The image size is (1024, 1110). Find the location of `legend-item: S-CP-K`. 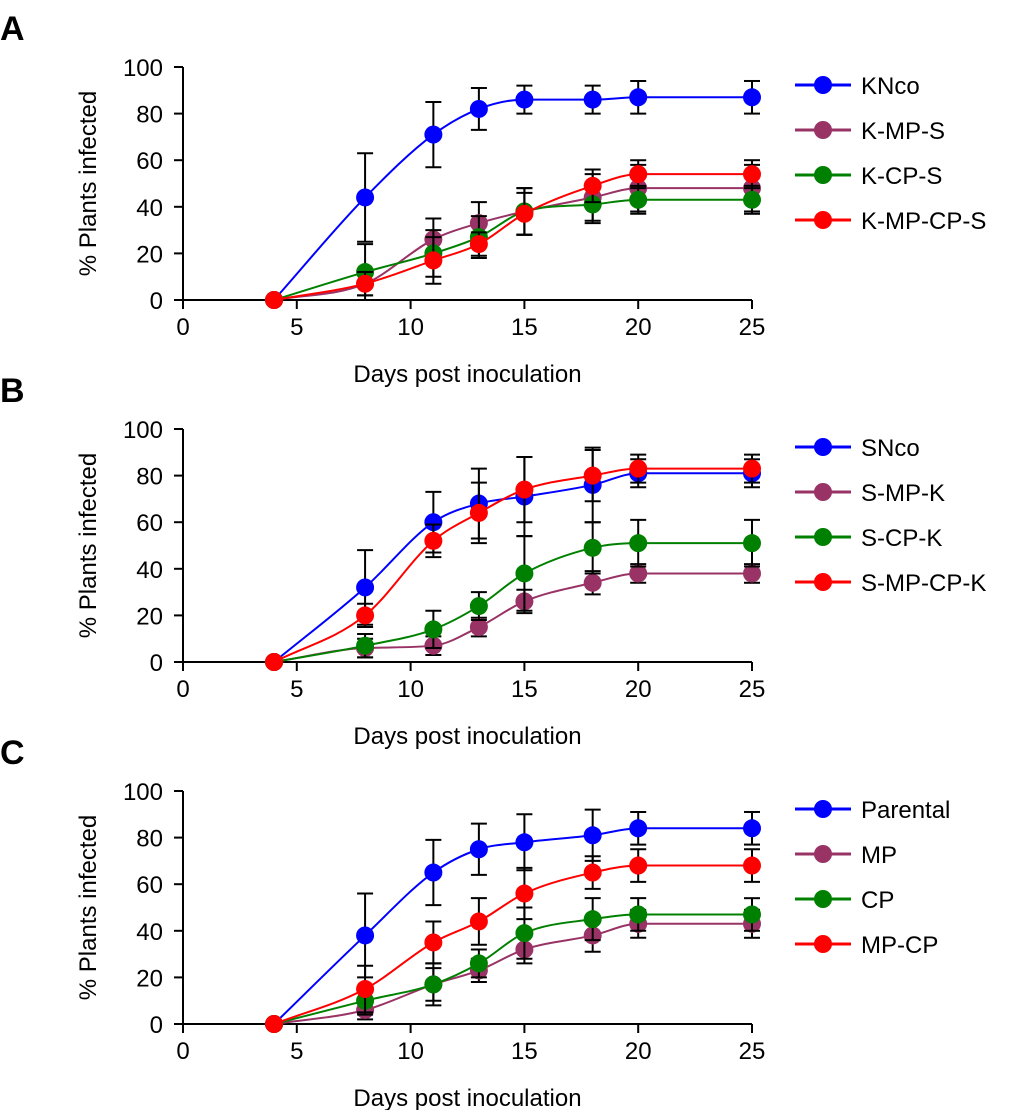

legend-item: S-CP-K is located at coordinates (868, 538).